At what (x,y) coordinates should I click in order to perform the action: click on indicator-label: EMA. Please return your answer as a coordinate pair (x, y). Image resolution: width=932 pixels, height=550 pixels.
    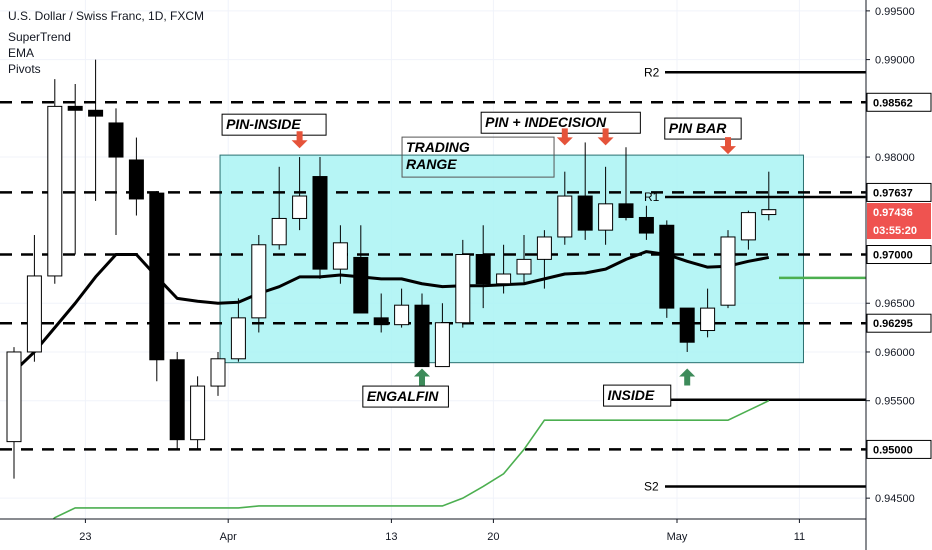
    Looking at the image, I should click on (21, 53).